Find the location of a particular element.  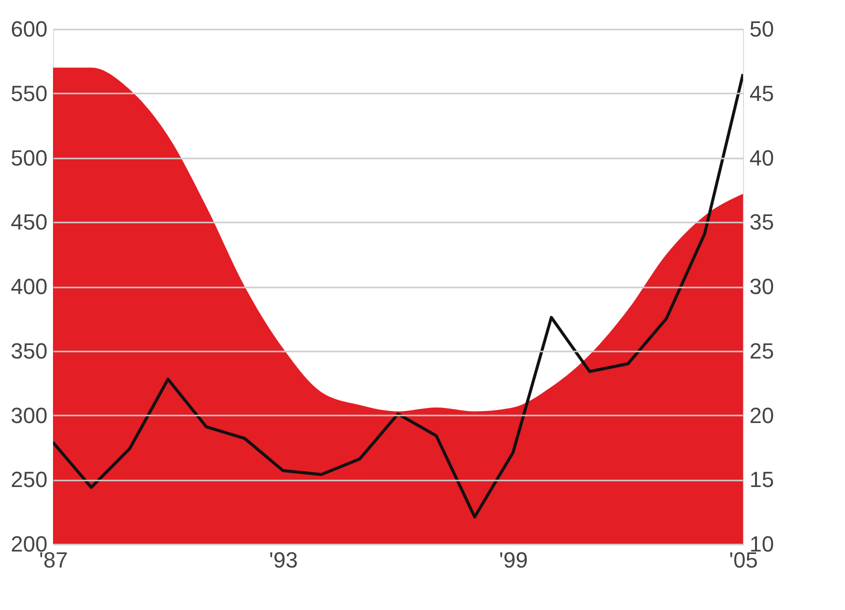

y-tick-label: 300 is located at coordinates (29, 415).